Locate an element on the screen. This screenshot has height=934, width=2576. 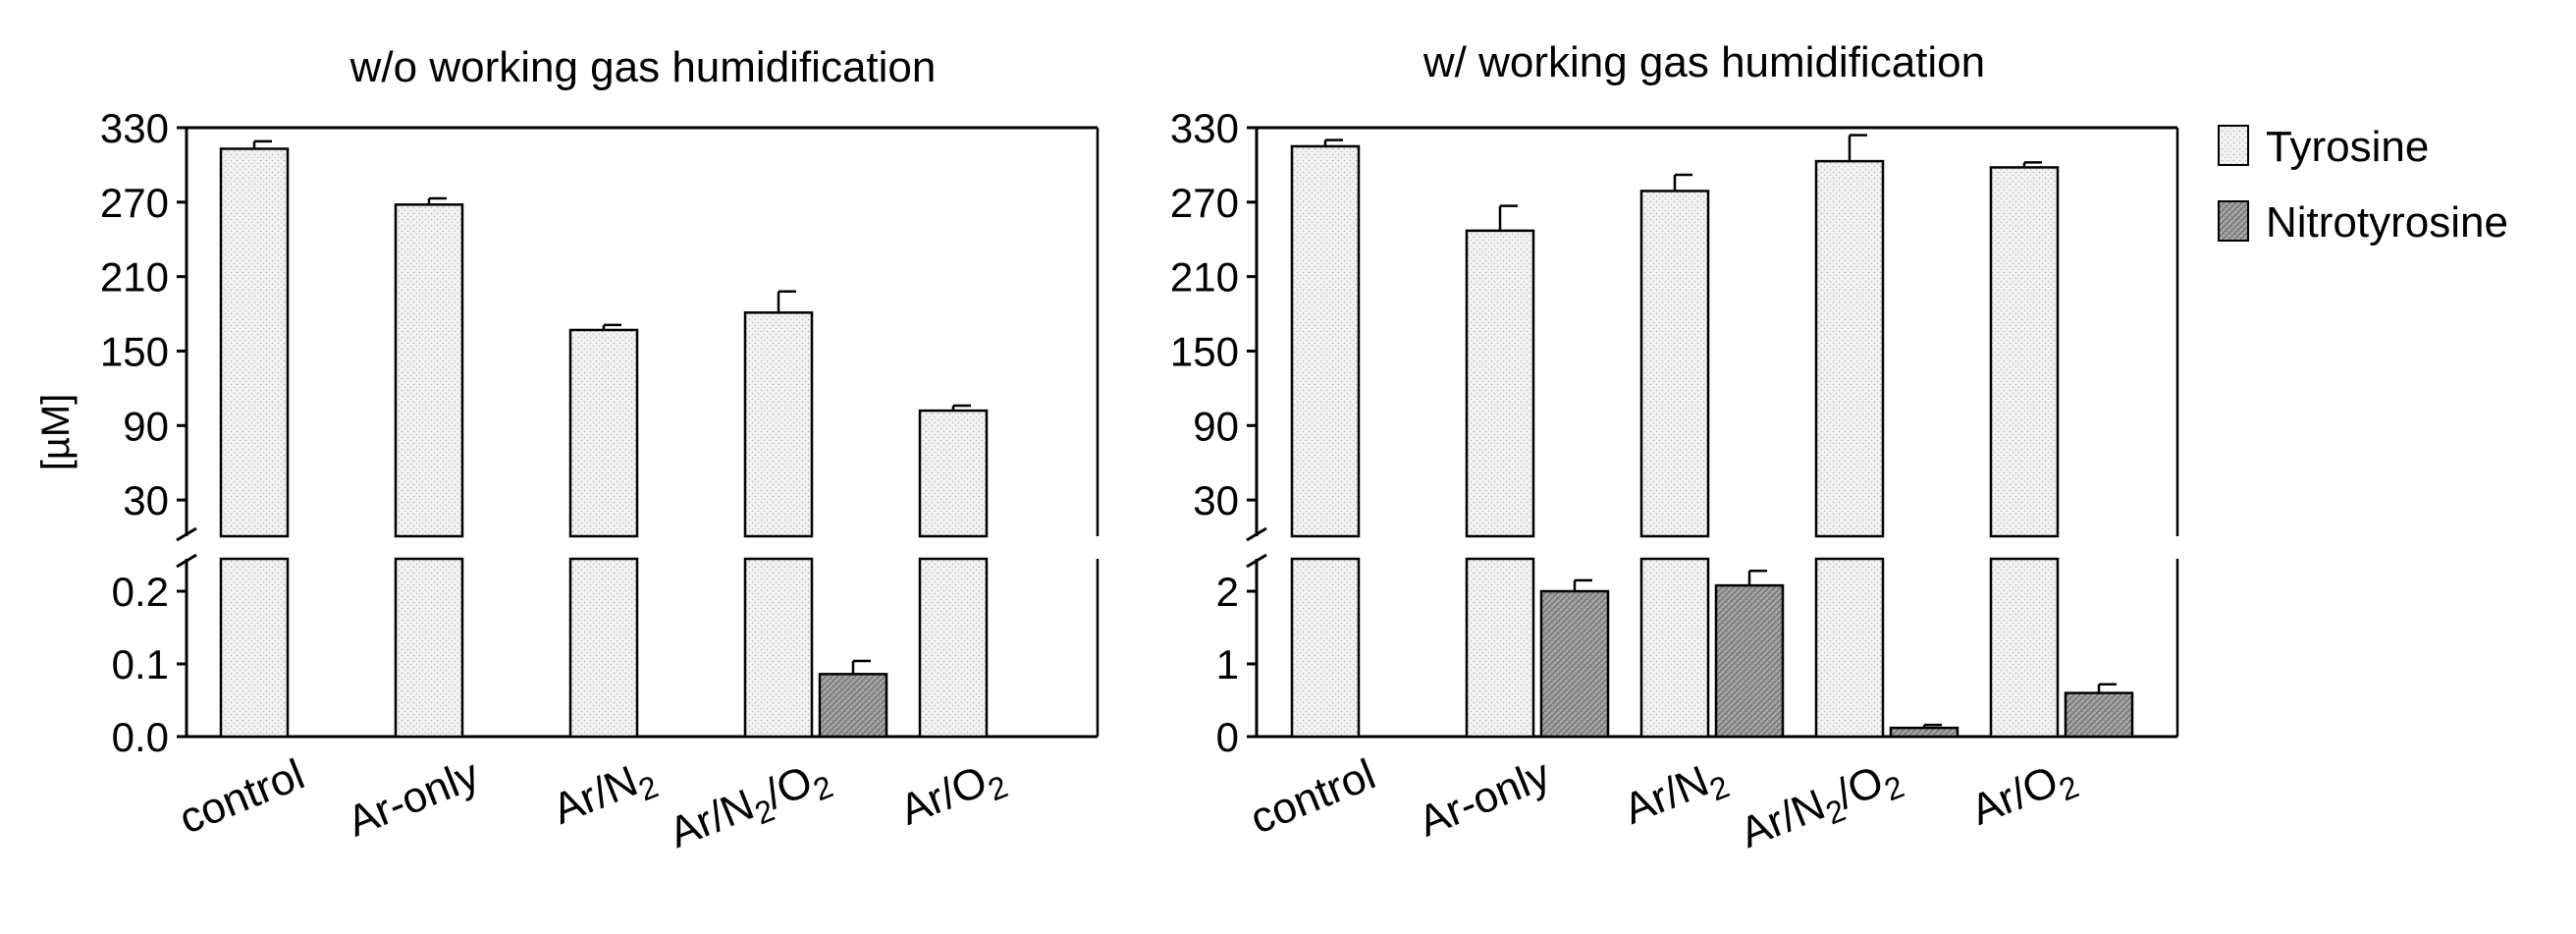
legend-swatch-tyrosine is located at coordinates (2233, 145).